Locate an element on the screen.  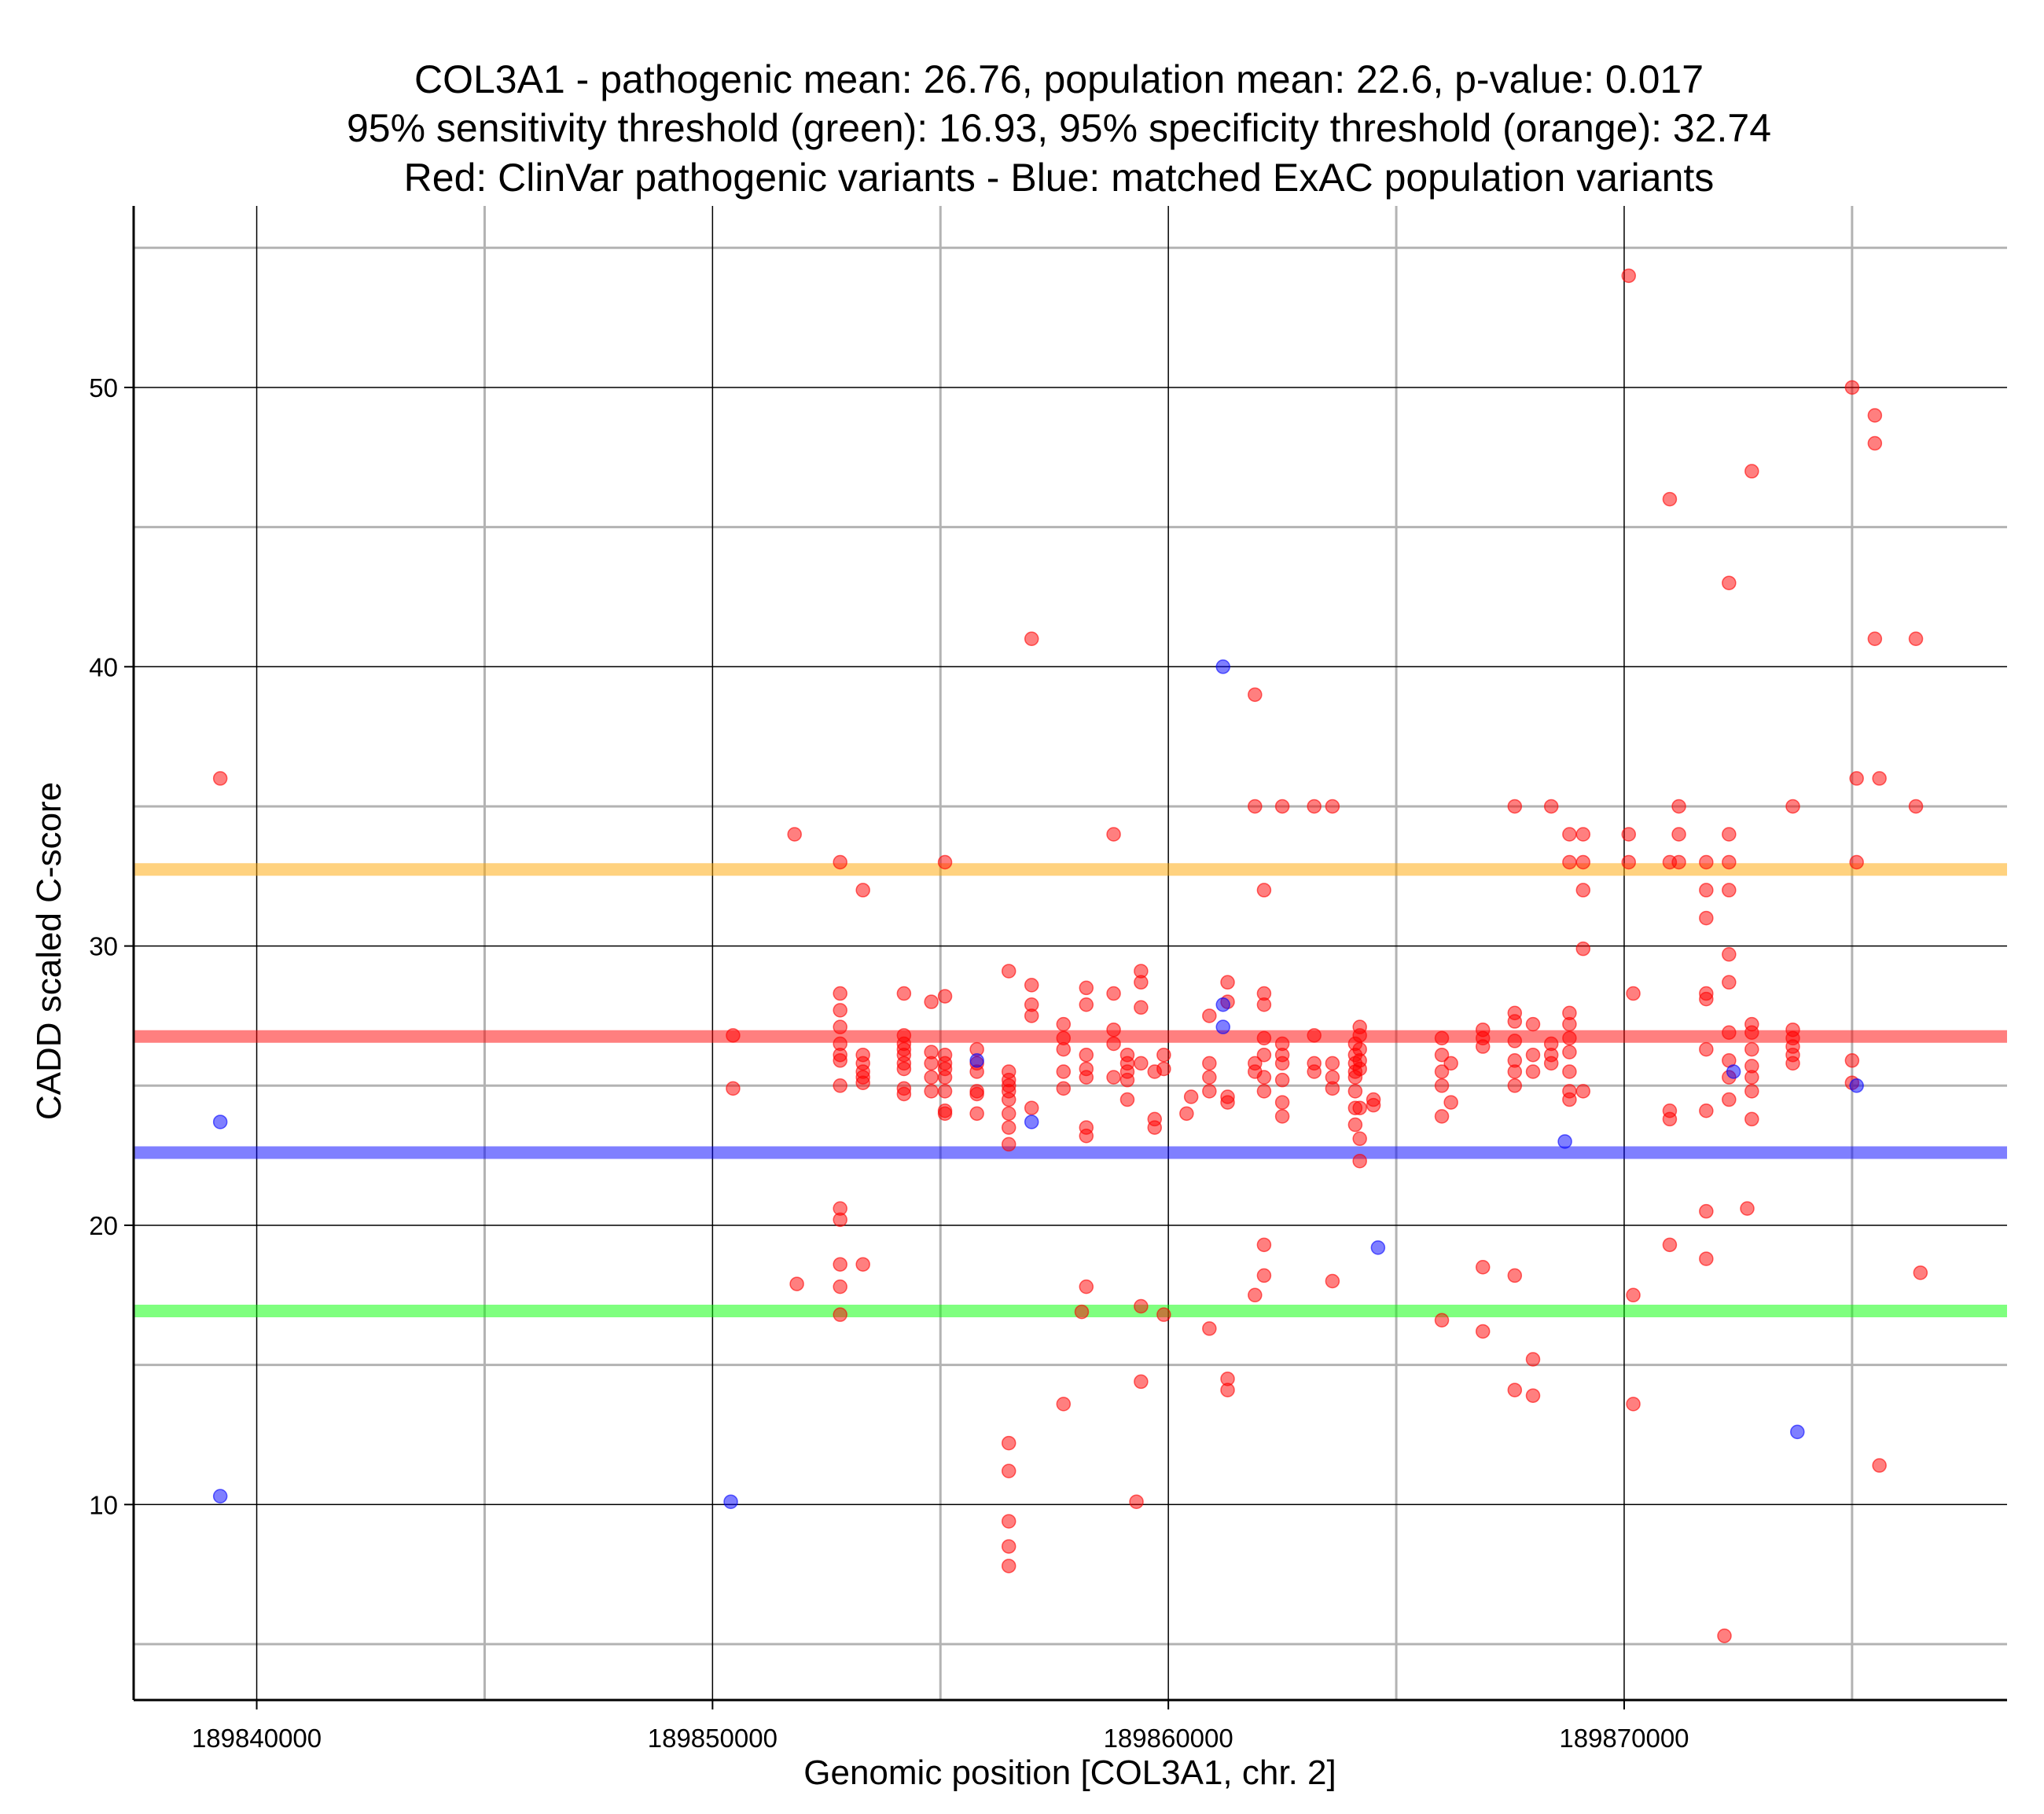
y-axis-ticks: 10 20 30 40 50 is located at coordinates (112, 946).